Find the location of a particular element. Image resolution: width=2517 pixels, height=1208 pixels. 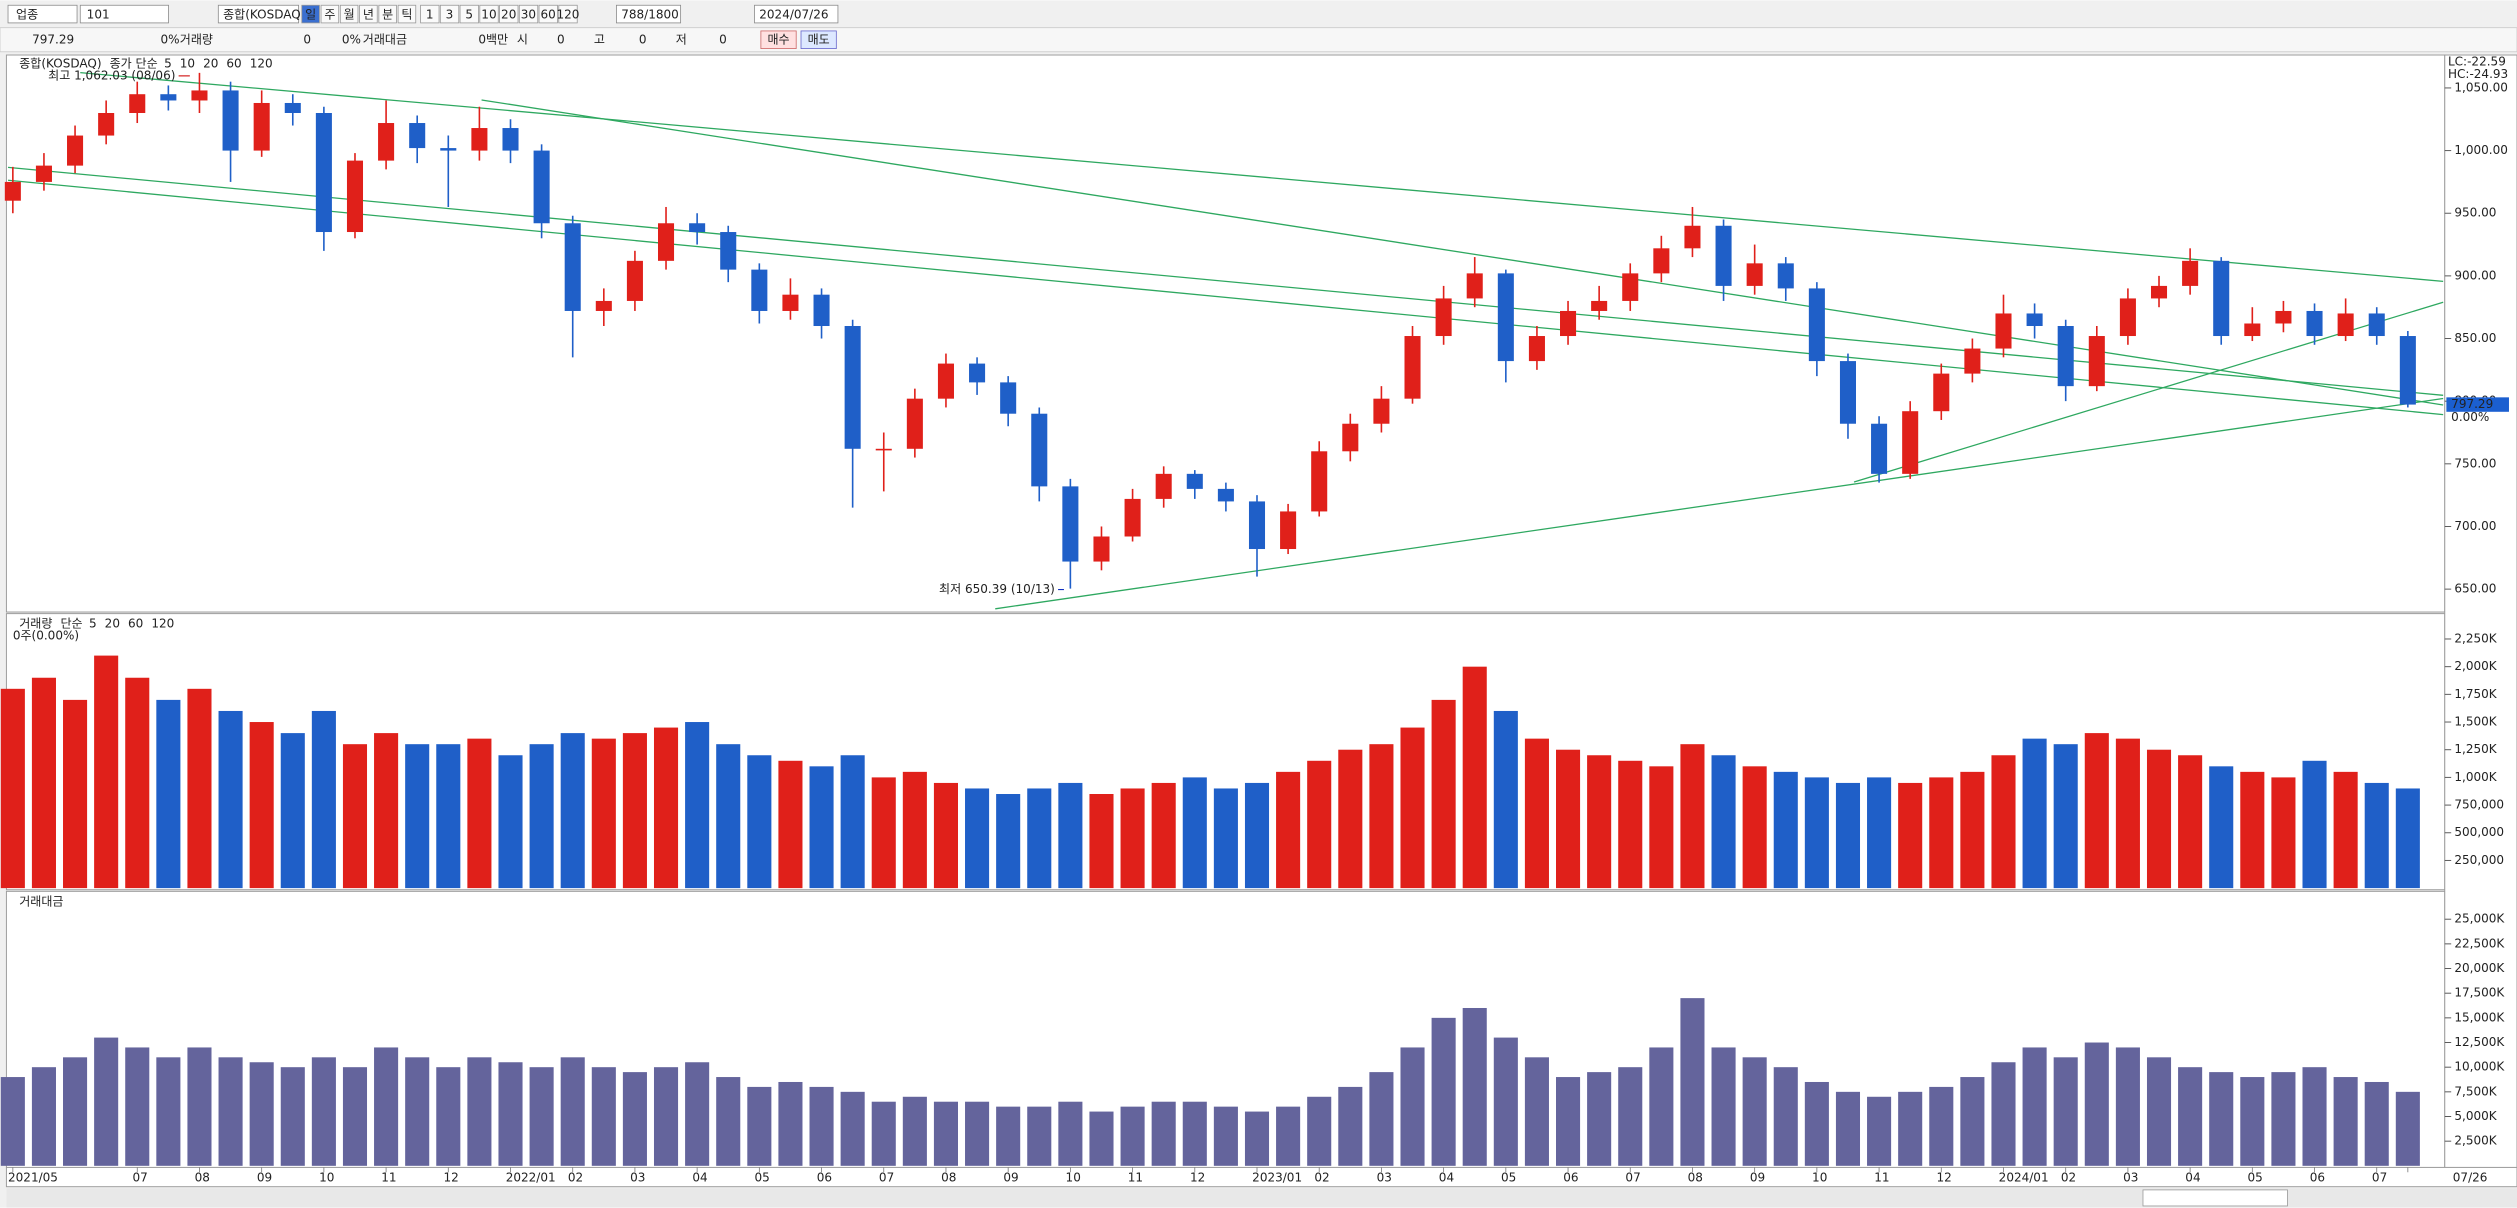

quote-change2: 0% is located at coordinates (351, 39).